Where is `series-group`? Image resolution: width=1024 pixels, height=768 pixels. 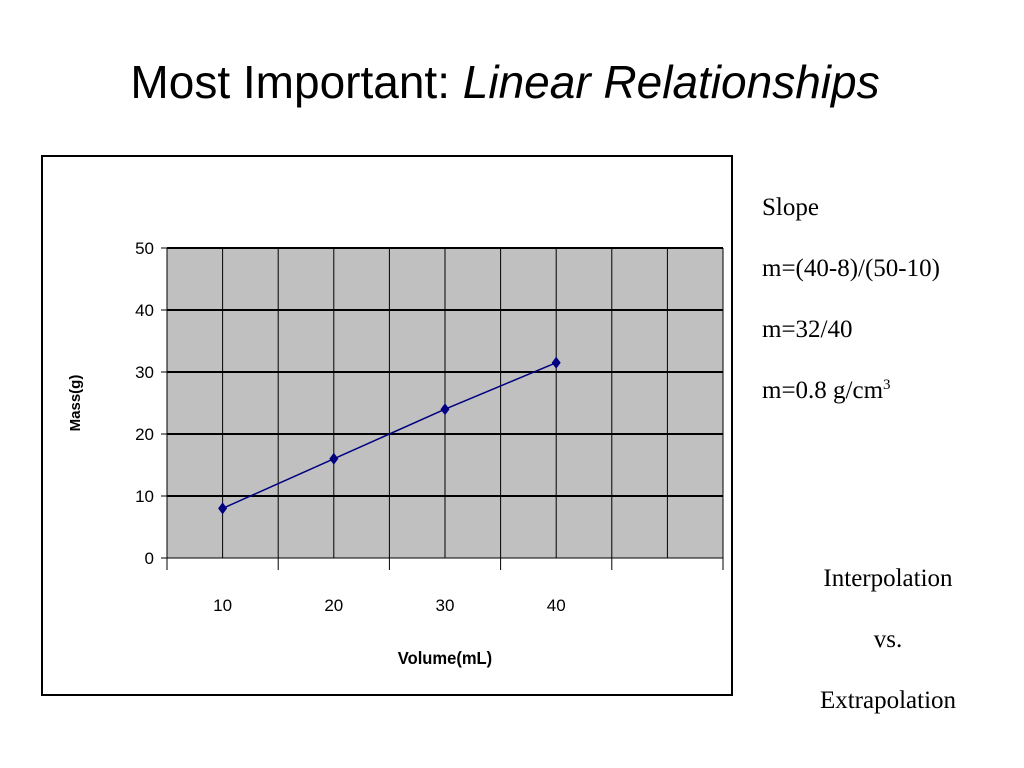
series-group is located at coordinates (389, 435).